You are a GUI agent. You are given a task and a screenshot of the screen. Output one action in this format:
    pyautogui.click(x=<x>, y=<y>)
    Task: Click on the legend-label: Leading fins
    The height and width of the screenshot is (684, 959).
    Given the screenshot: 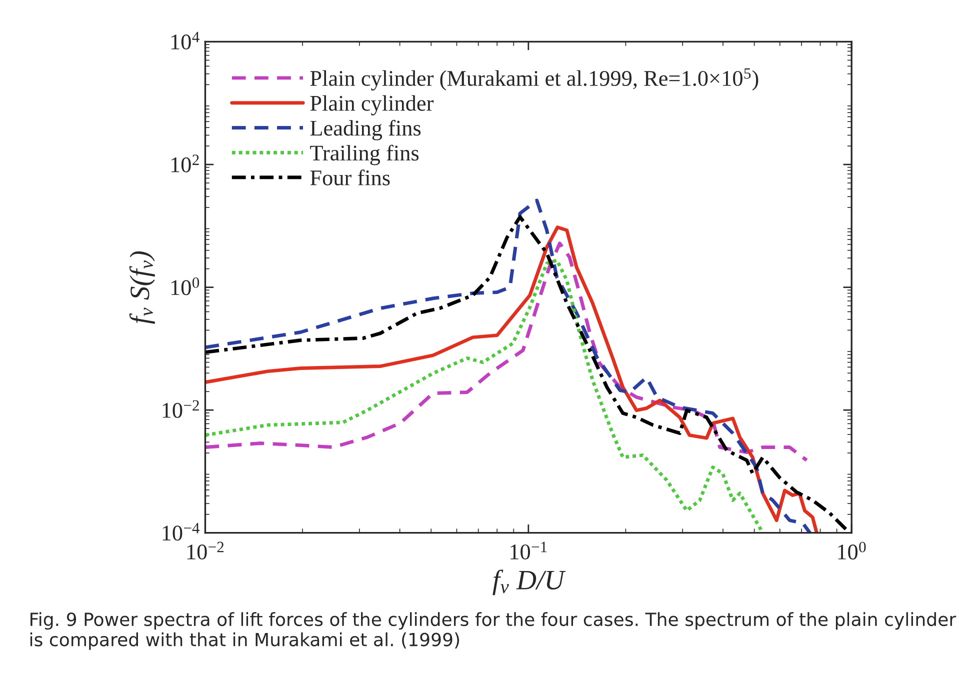 What is the action you would take?
    pyautogui.click(x=365, y=130)
    